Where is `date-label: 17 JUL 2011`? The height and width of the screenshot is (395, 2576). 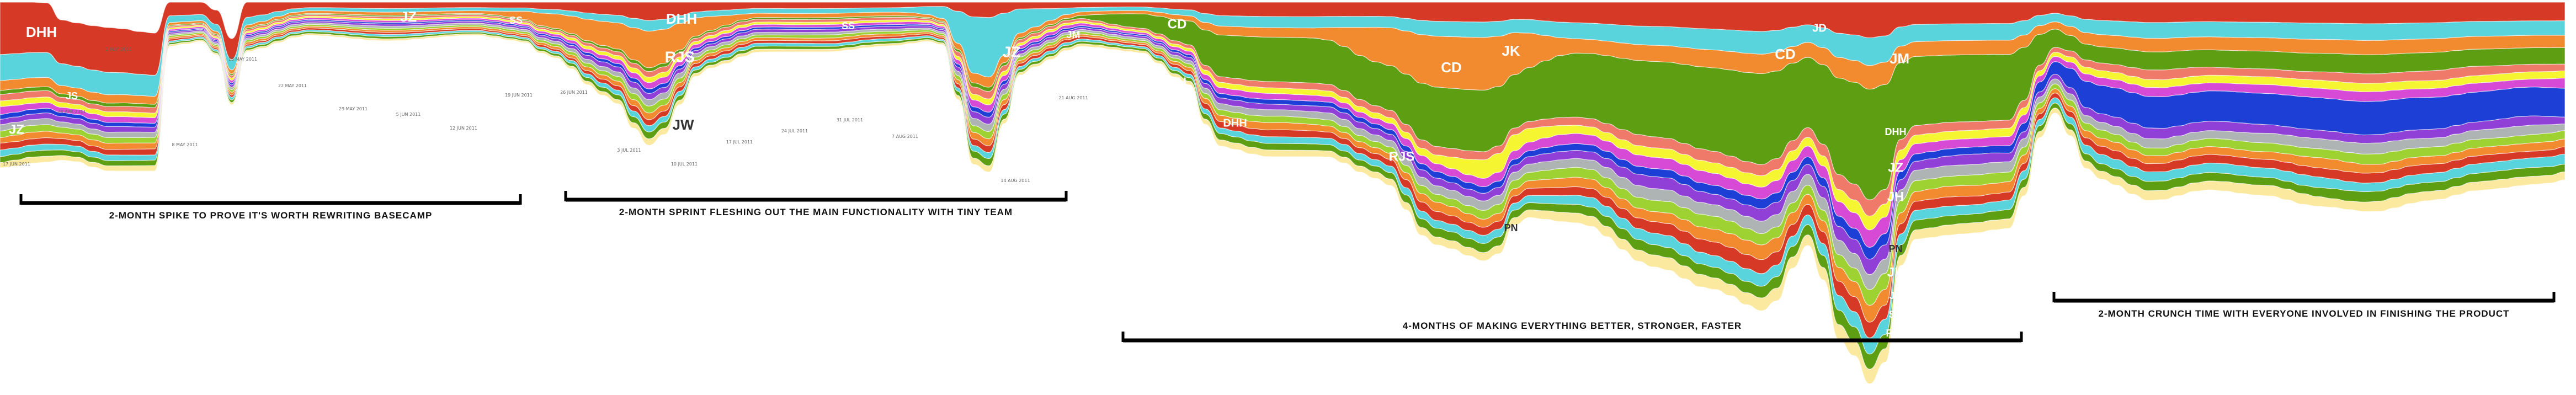 date-label: 17 JUL 2011 is located at coordinates (739, 142).